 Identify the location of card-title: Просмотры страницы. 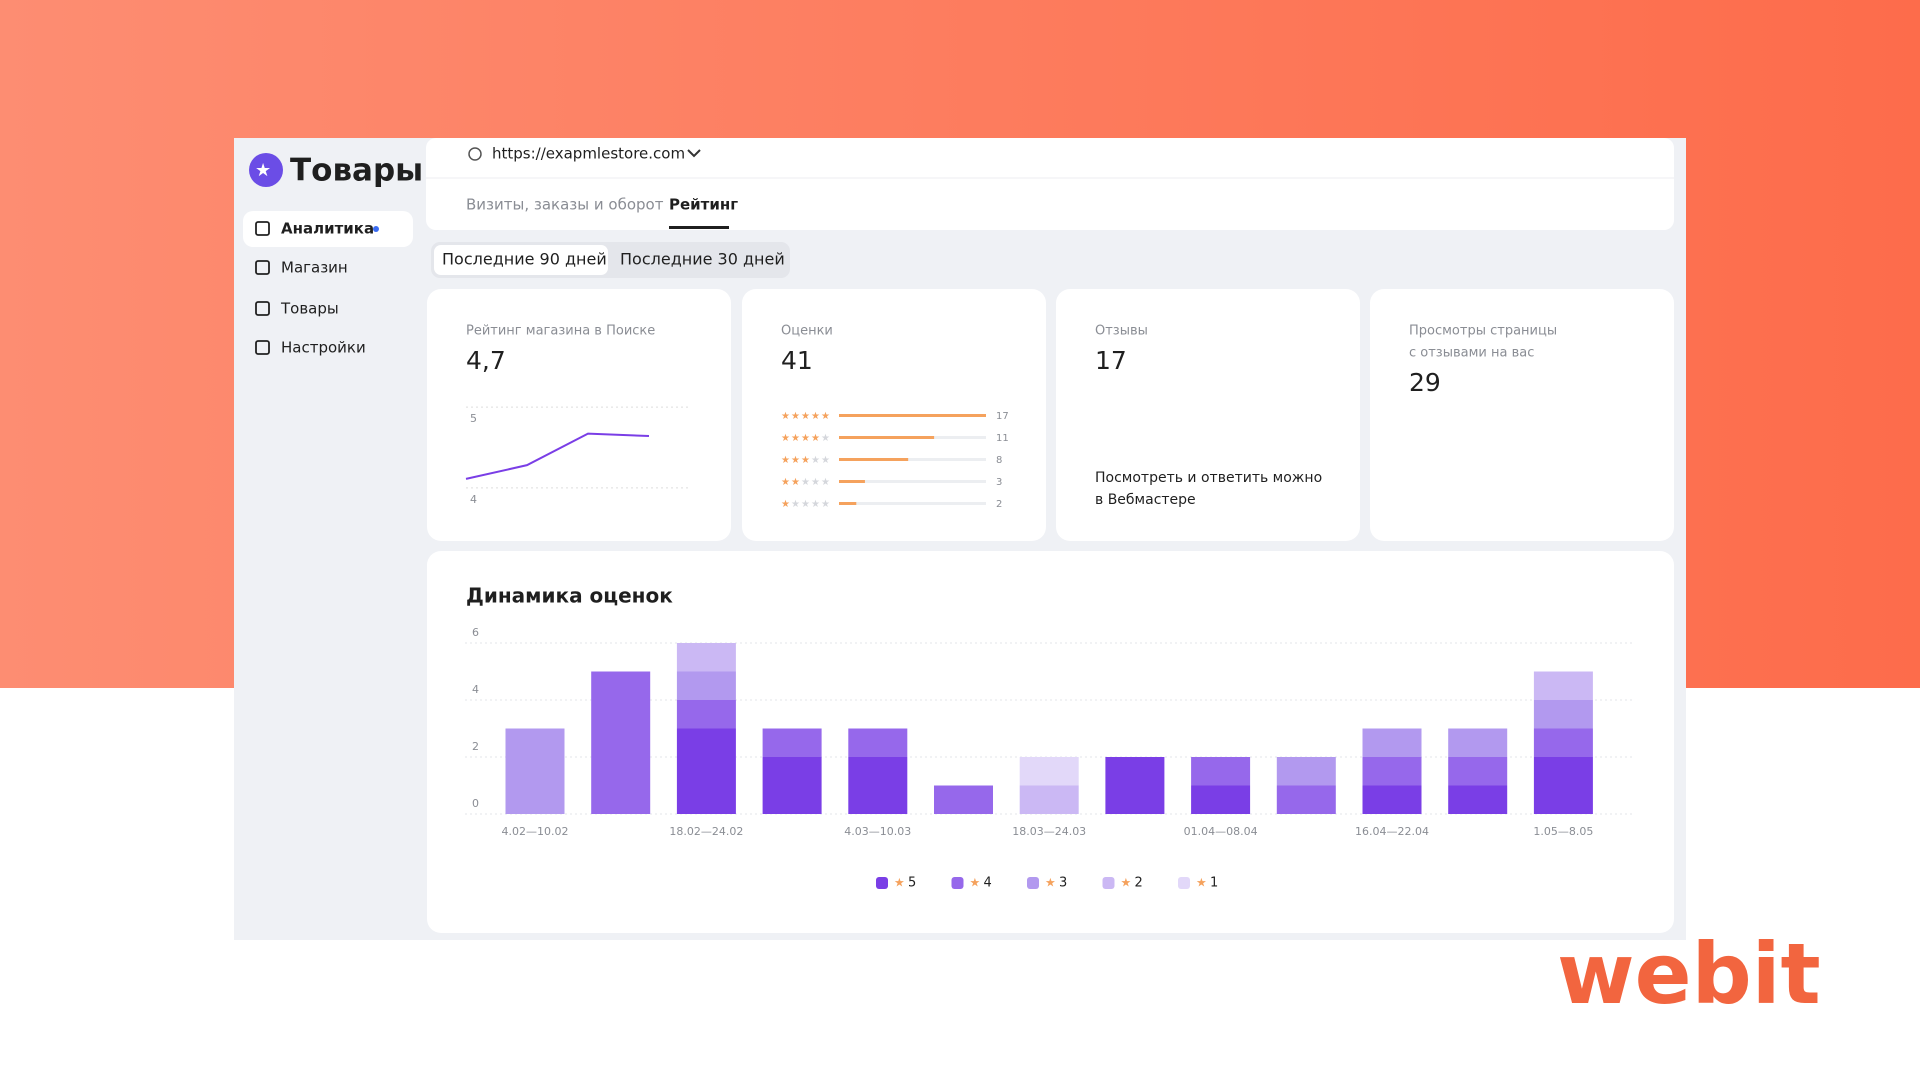
(1483, 331).